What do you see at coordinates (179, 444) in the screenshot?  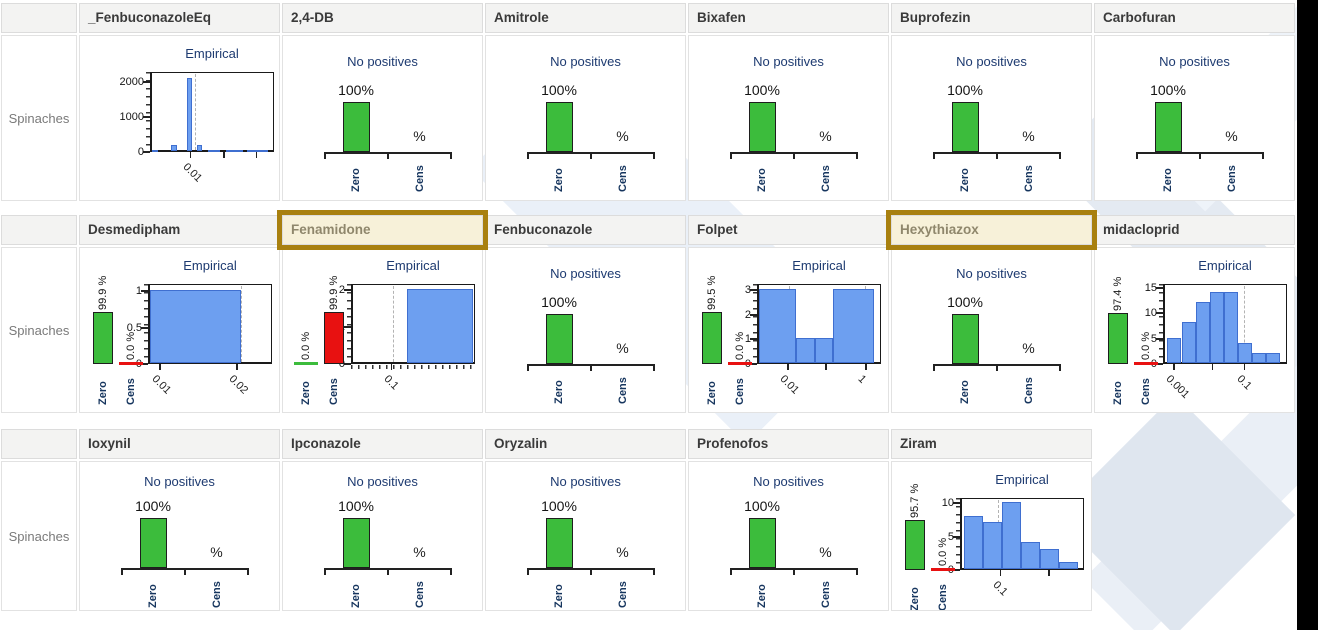 I see `column-header-Ioxynil: Ioxynil` at bounding box center [179, 444].